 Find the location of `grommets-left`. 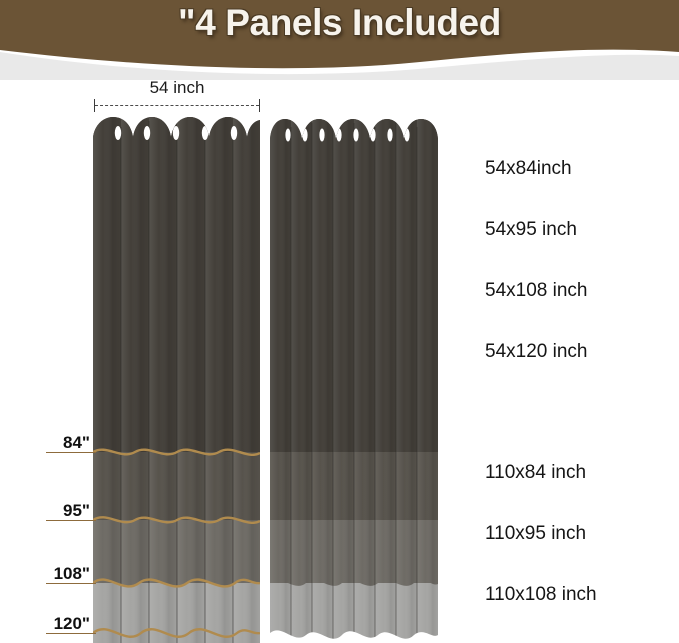

grommets-left is located at coordinates (176, 133).